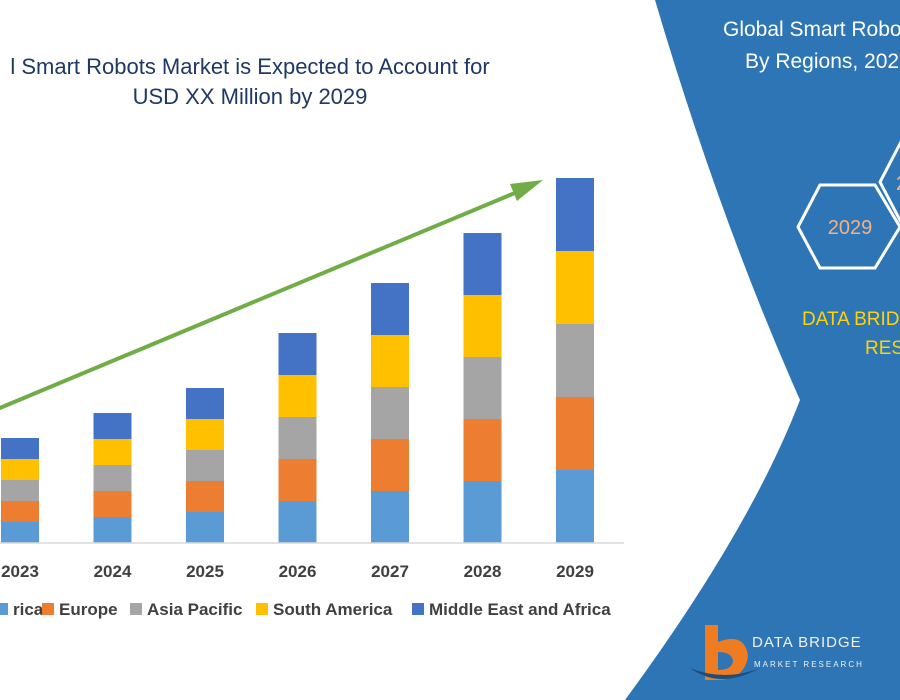 This screenshot has width=900, height=700. Describe the element at coordinates (726, 652) in the screenshot. I see `logo-mark-icon` at that location.